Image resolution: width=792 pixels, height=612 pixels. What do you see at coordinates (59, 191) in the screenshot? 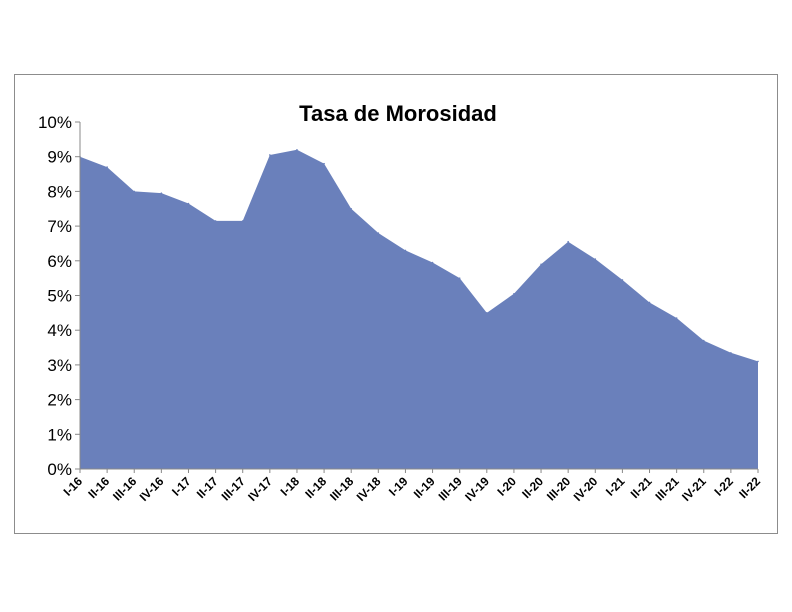
I see `y-tick-label: 8%` at bounding box center [59, 191].